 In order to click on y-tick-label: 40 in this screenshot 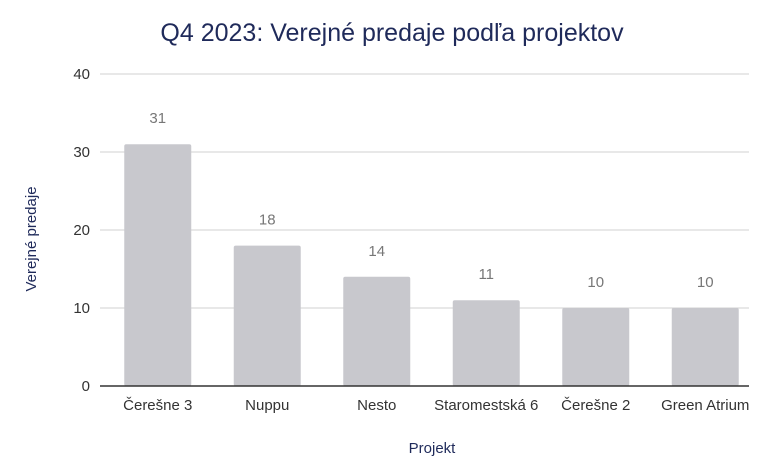, I will do `click(81, 74)`.